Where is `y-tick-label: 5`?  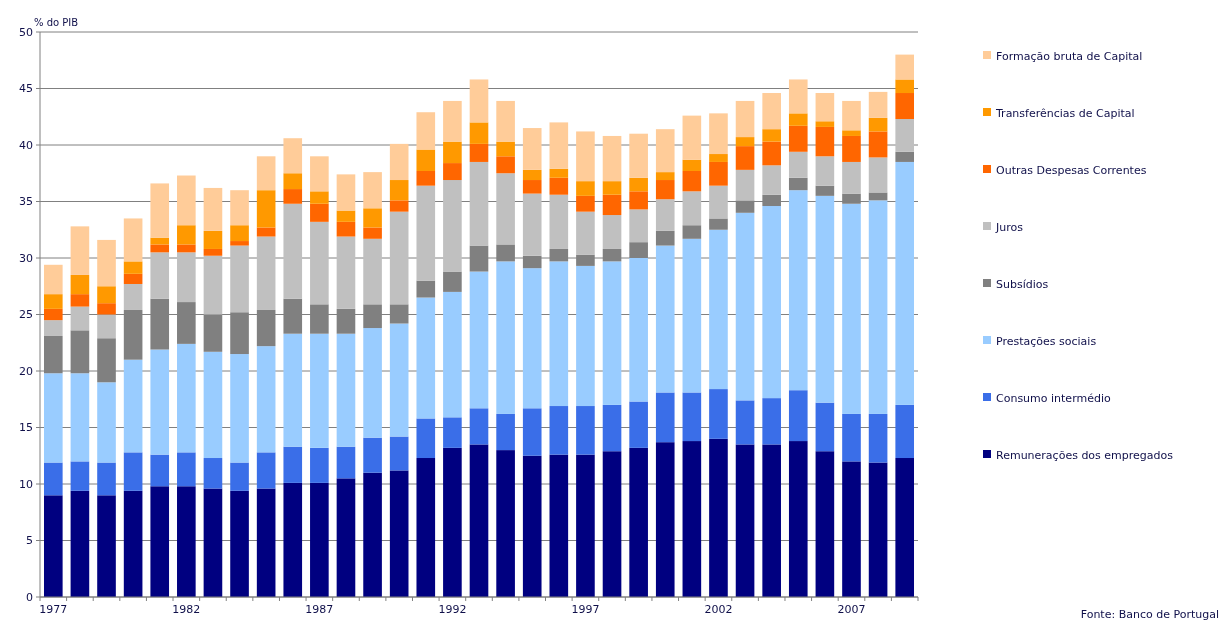
y-tick-label: 5 is located at coordinates (29, 541).